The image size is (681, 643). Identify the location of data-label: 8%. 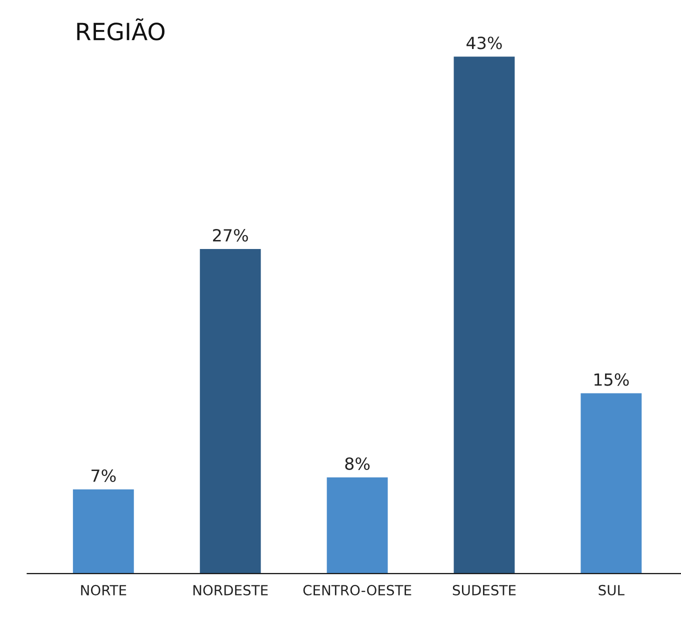
(357, 463).